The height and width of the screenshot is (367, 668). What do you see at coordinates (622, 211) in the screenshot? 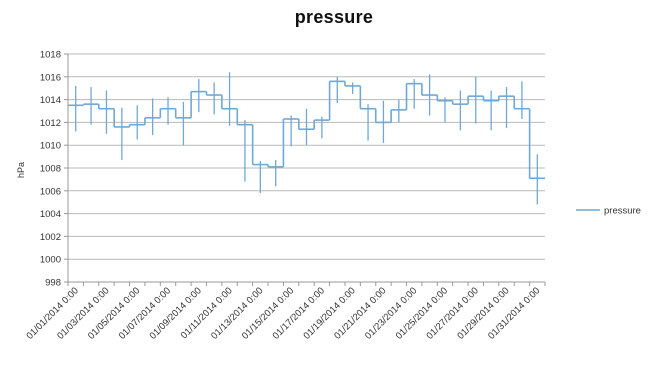
I see `legend-label-pressure: pressure` at bounding box center [622, 211].